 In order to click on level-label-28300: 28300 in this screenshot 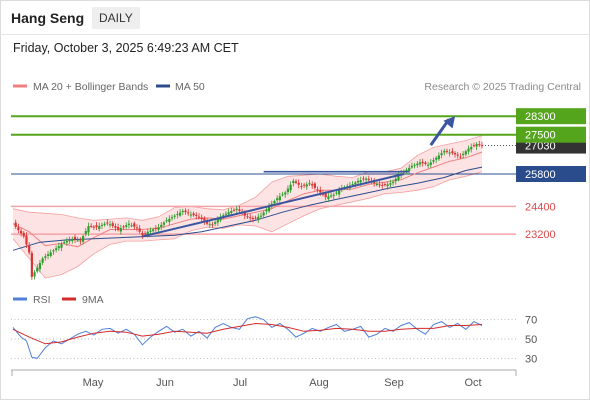, I will do `click(540, 117)`.